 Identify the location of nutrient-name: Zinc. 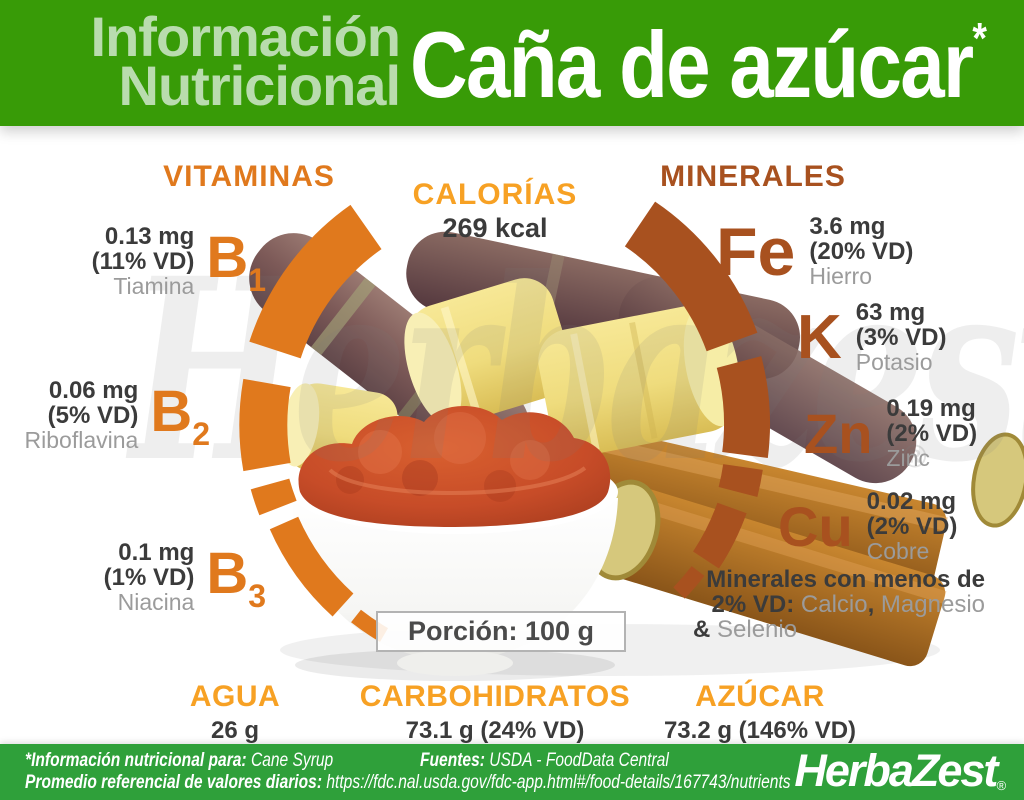
(908, 458).